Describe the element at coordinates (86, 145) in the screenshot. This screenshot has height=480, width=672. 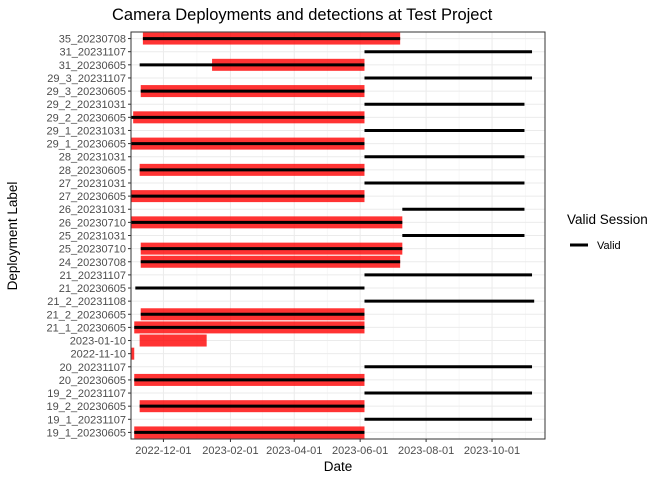
I see `y-tick-label: 29_1_20230605` at that location.